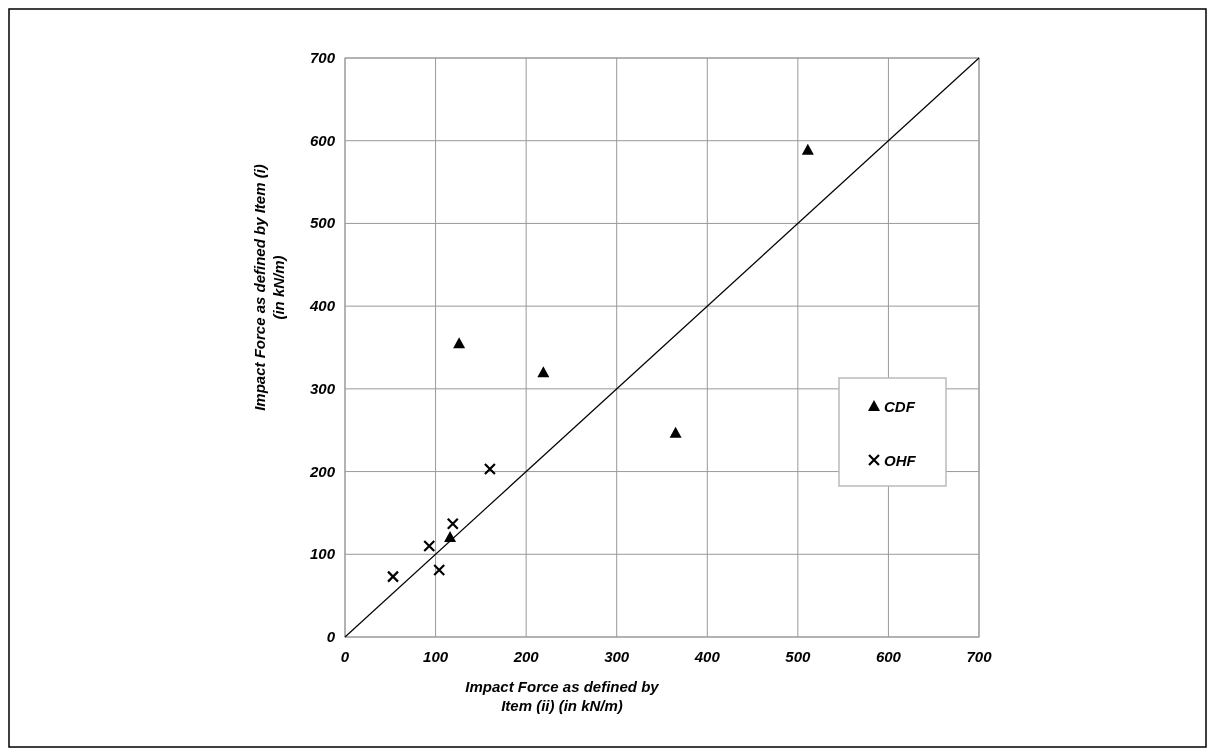  What do you see at coordinates (322, 57) in the screenshot?
I see `y-tick-label: 700` at bounding box center [322, 57].